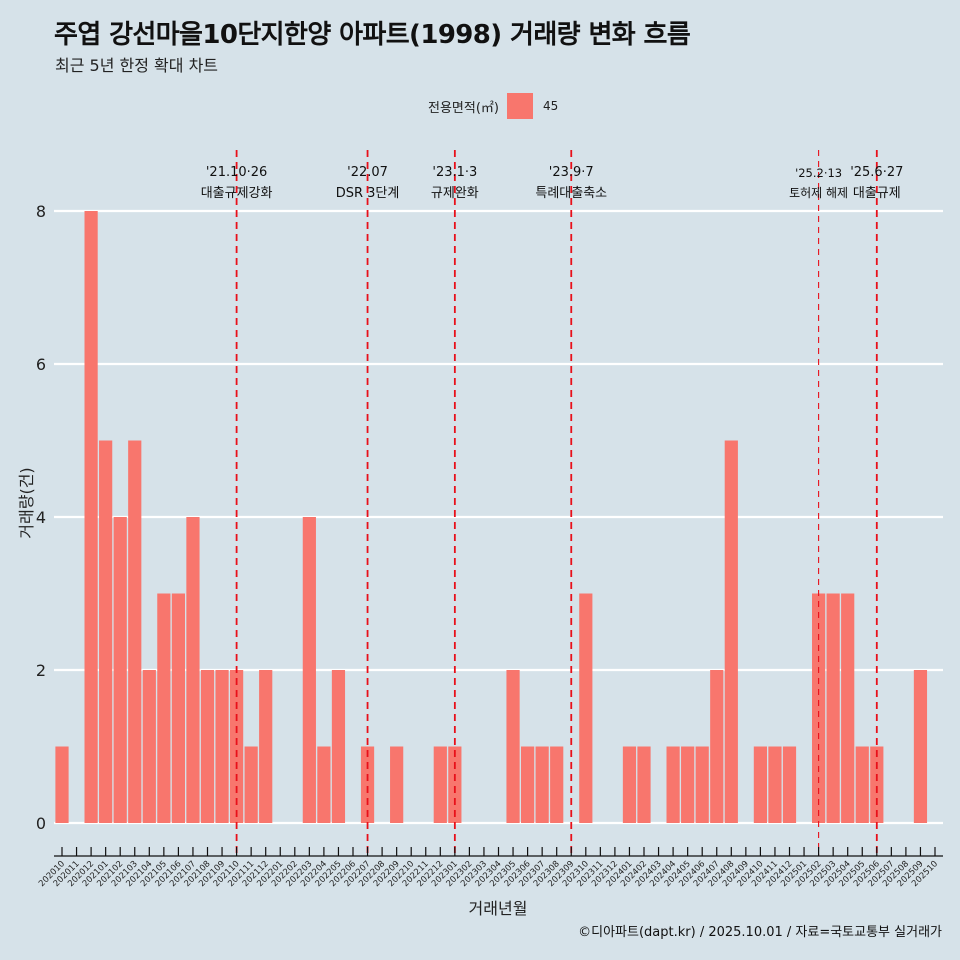 The height and width of the screenshot is (960, 960). I want to click on y-tick-label: 2, so click(41, 670).